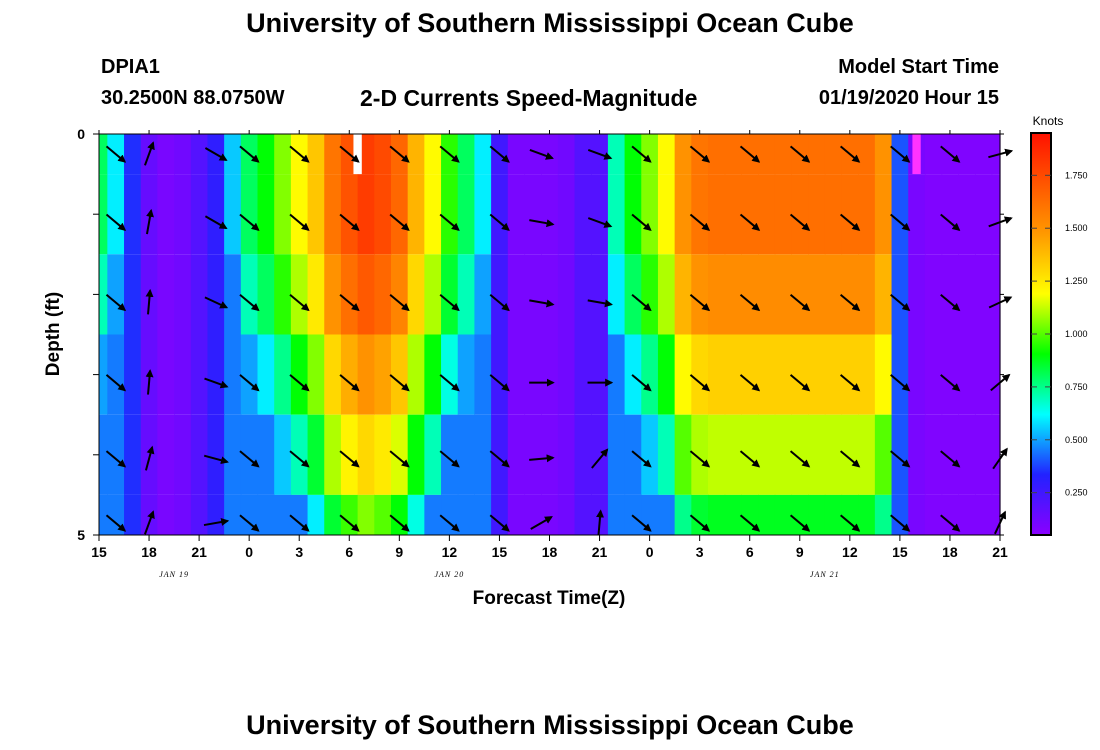 The height and width of the screenshot is (750, 1100). What do you see at coordinates (449, 574) in the screenshot?
I see `date-label: JAN 20` at bounding box center [449, 574].